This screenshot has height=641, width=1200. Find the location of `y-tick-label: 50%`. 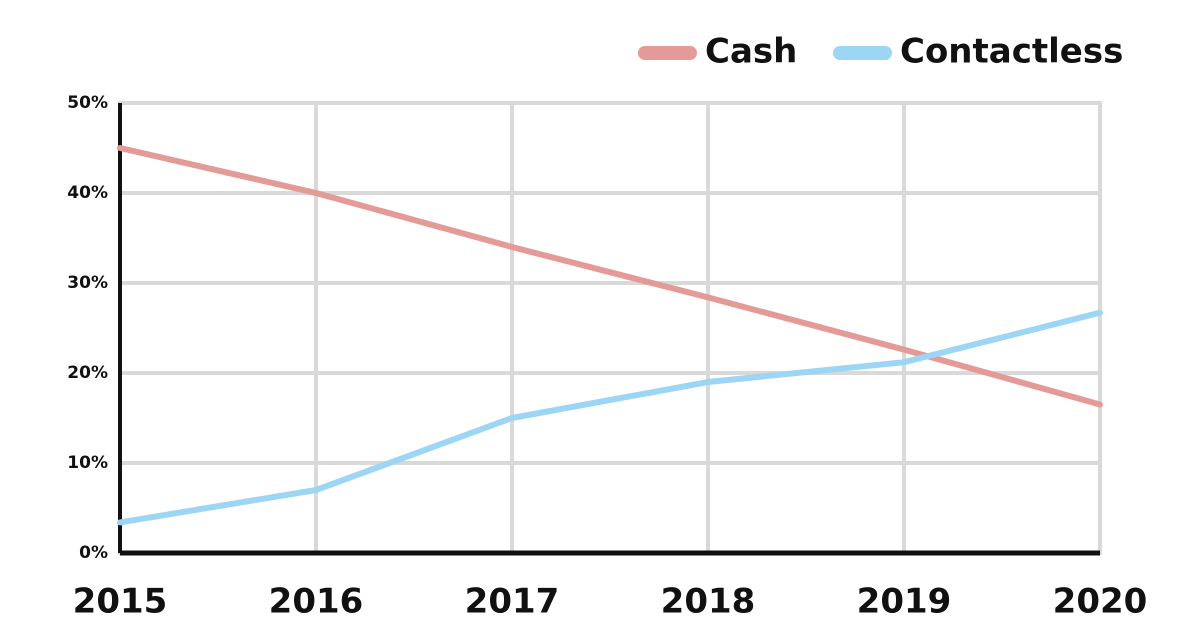

y-tick-label: 50% is located at coordinates (87, 103).